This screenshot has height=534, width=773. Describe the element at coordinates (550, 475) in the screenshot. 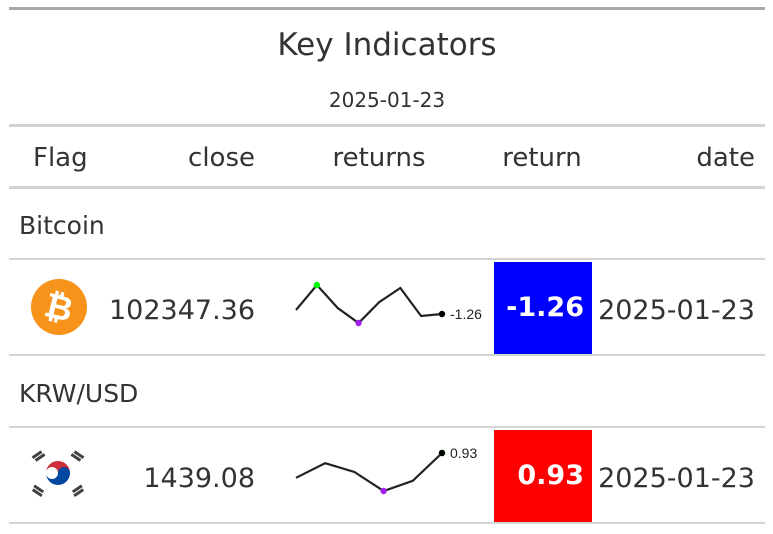

I see `return-value: 0.93` at that location.